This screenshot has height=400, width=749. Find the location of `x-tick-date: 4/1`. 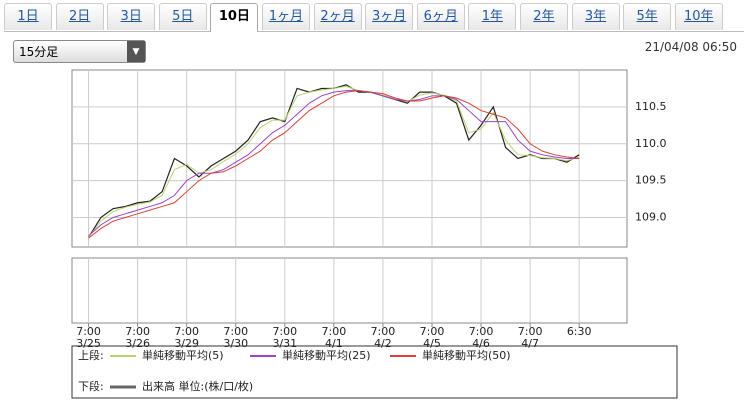

x-tick-date: 4/1 is located at coordinates (334, 343).